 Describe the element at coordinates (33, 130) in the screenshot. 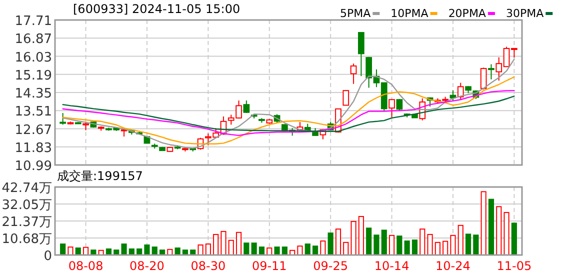

I see `y-tick-label: 12.67` at that location.